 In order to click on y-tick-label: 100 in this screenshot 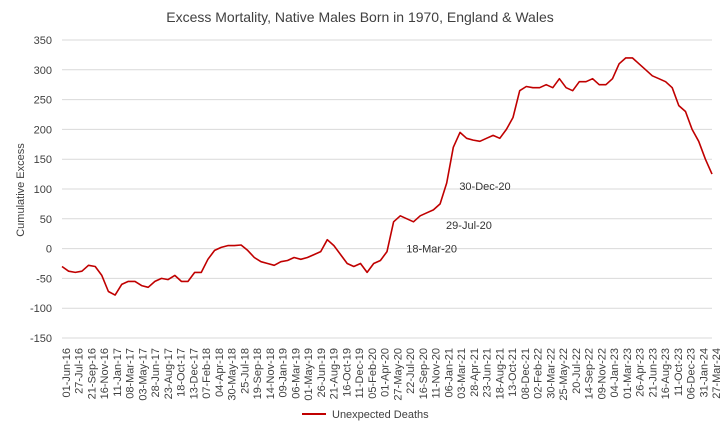, I will do `click(43, 190)`.